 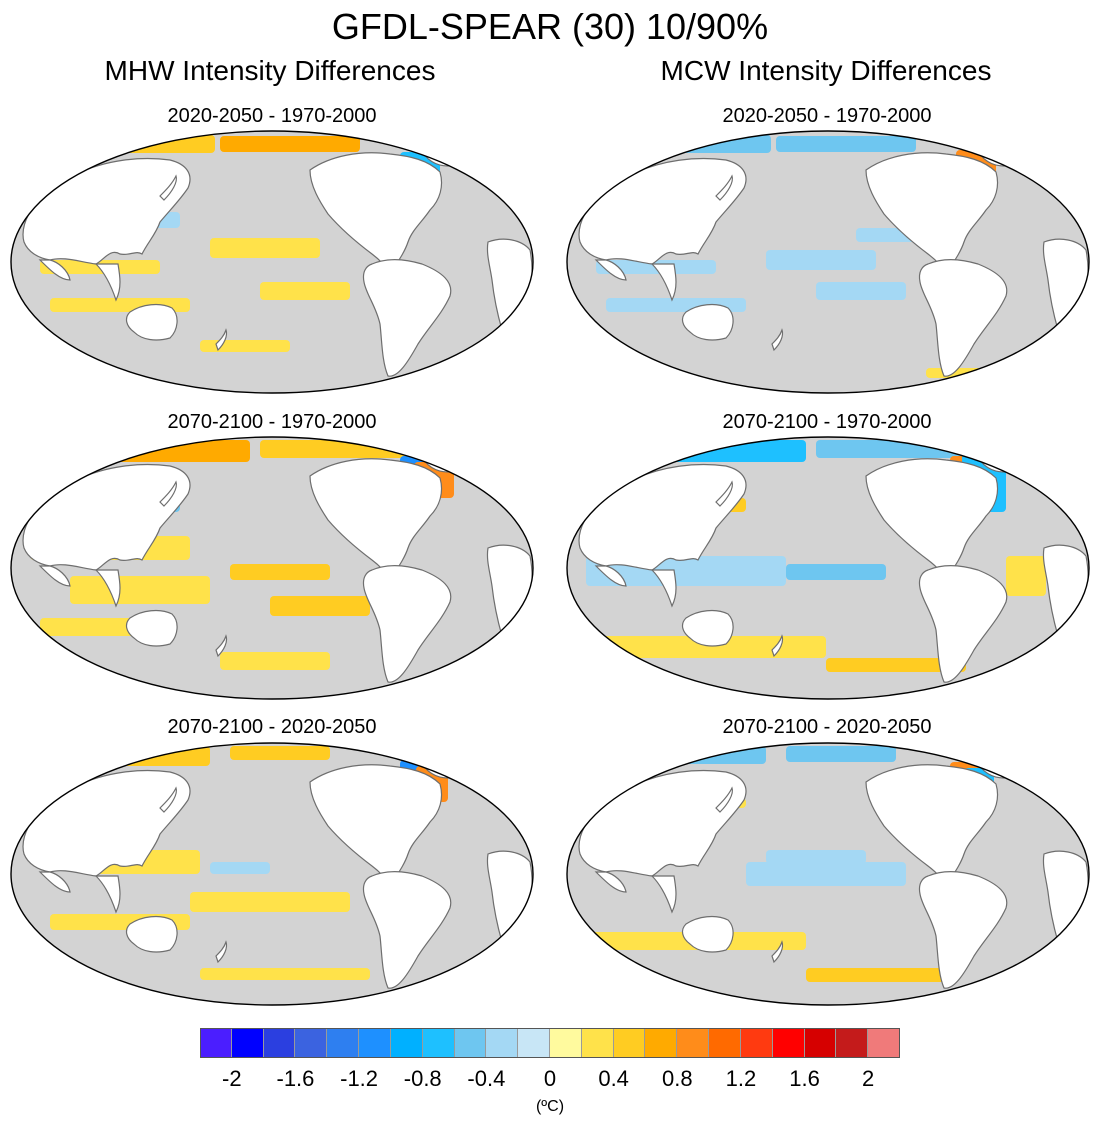 I want to click on colorbar-frame, so click(x=550, y=1043).